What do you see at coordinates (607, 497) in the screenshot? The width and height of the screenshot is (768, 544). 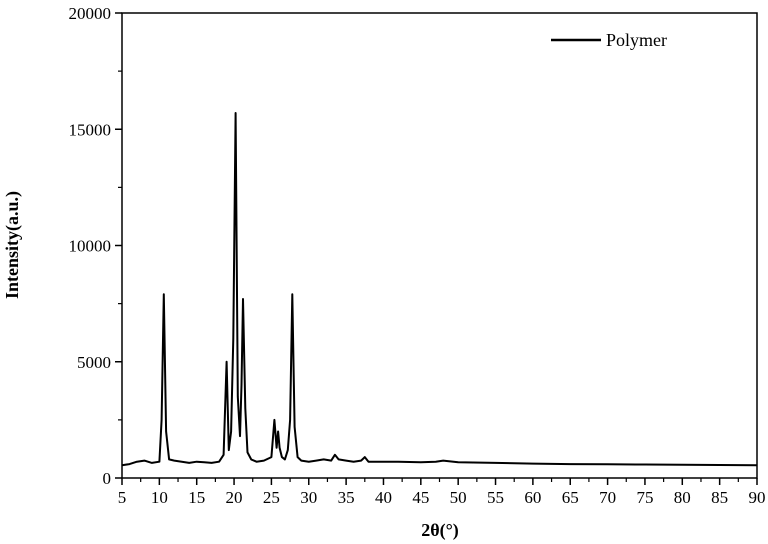 I see `x-tick-label: 70` at bounding box center [607, 497].